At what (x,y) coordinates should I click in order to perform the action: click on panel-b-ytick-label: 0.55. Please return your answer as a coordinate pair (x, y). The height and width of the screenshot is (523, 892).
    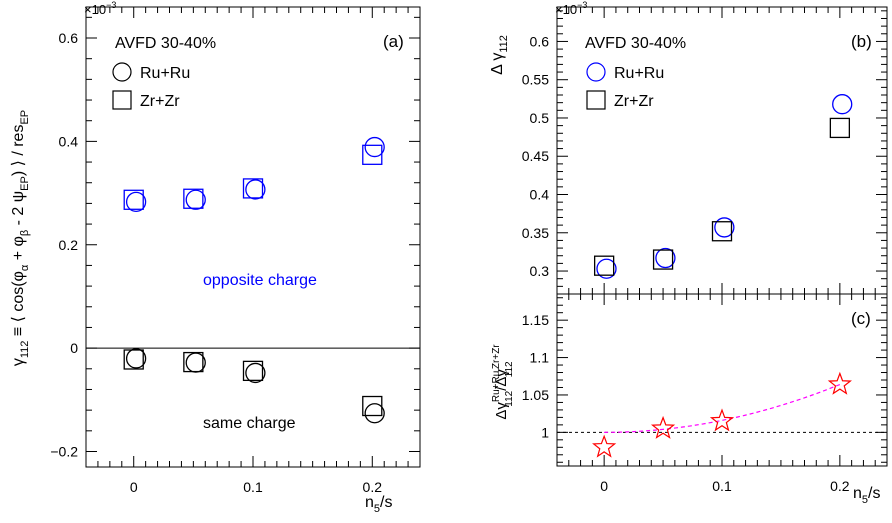
    Looking at the image, I should click on (535, 80).